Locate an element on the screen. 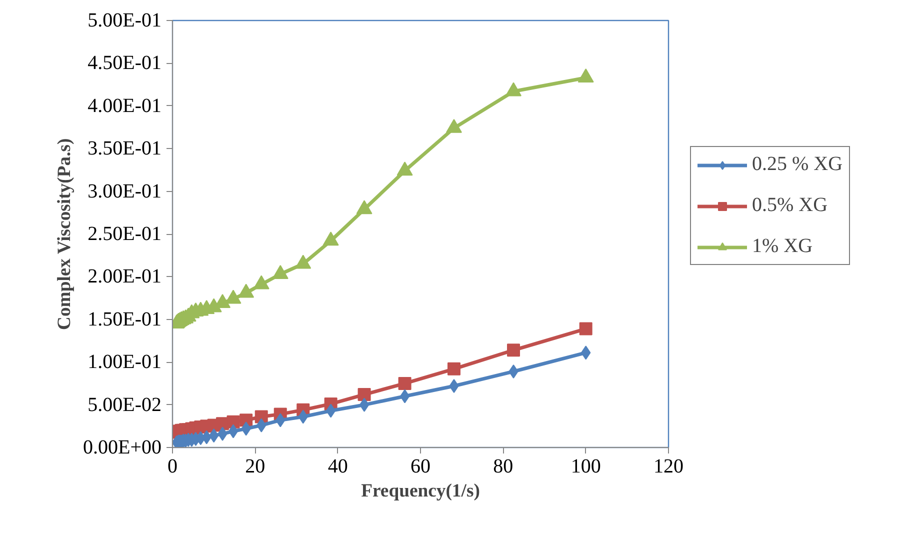 The width and height of the screenshot is (909, 533). x-tick-label: 80 is located at coordinates (503, 467).